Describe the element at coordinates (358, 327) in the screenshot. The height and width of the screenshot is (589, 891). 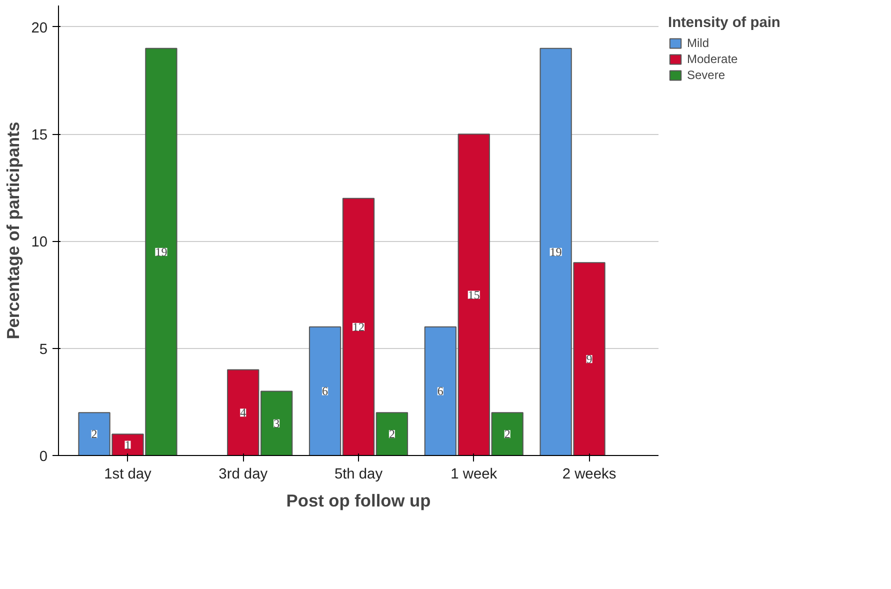
I see `data-label: 12` at that location.